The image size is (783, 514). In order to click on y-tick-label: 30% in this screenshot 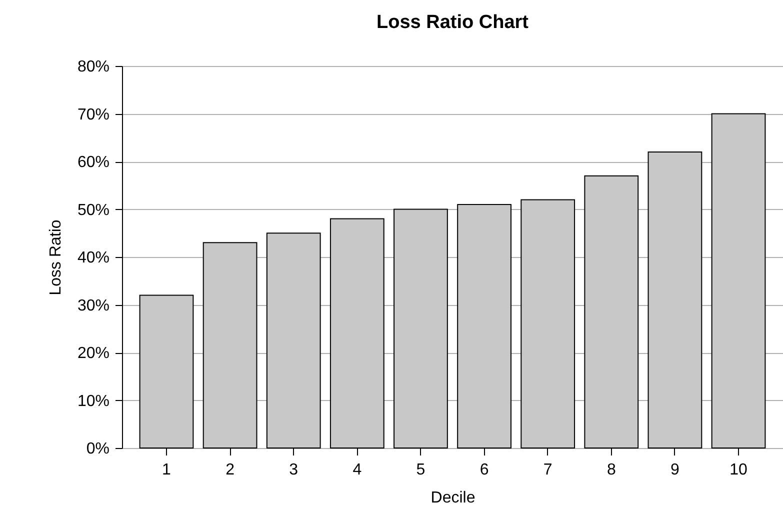, I will do `click(93, 305)`.